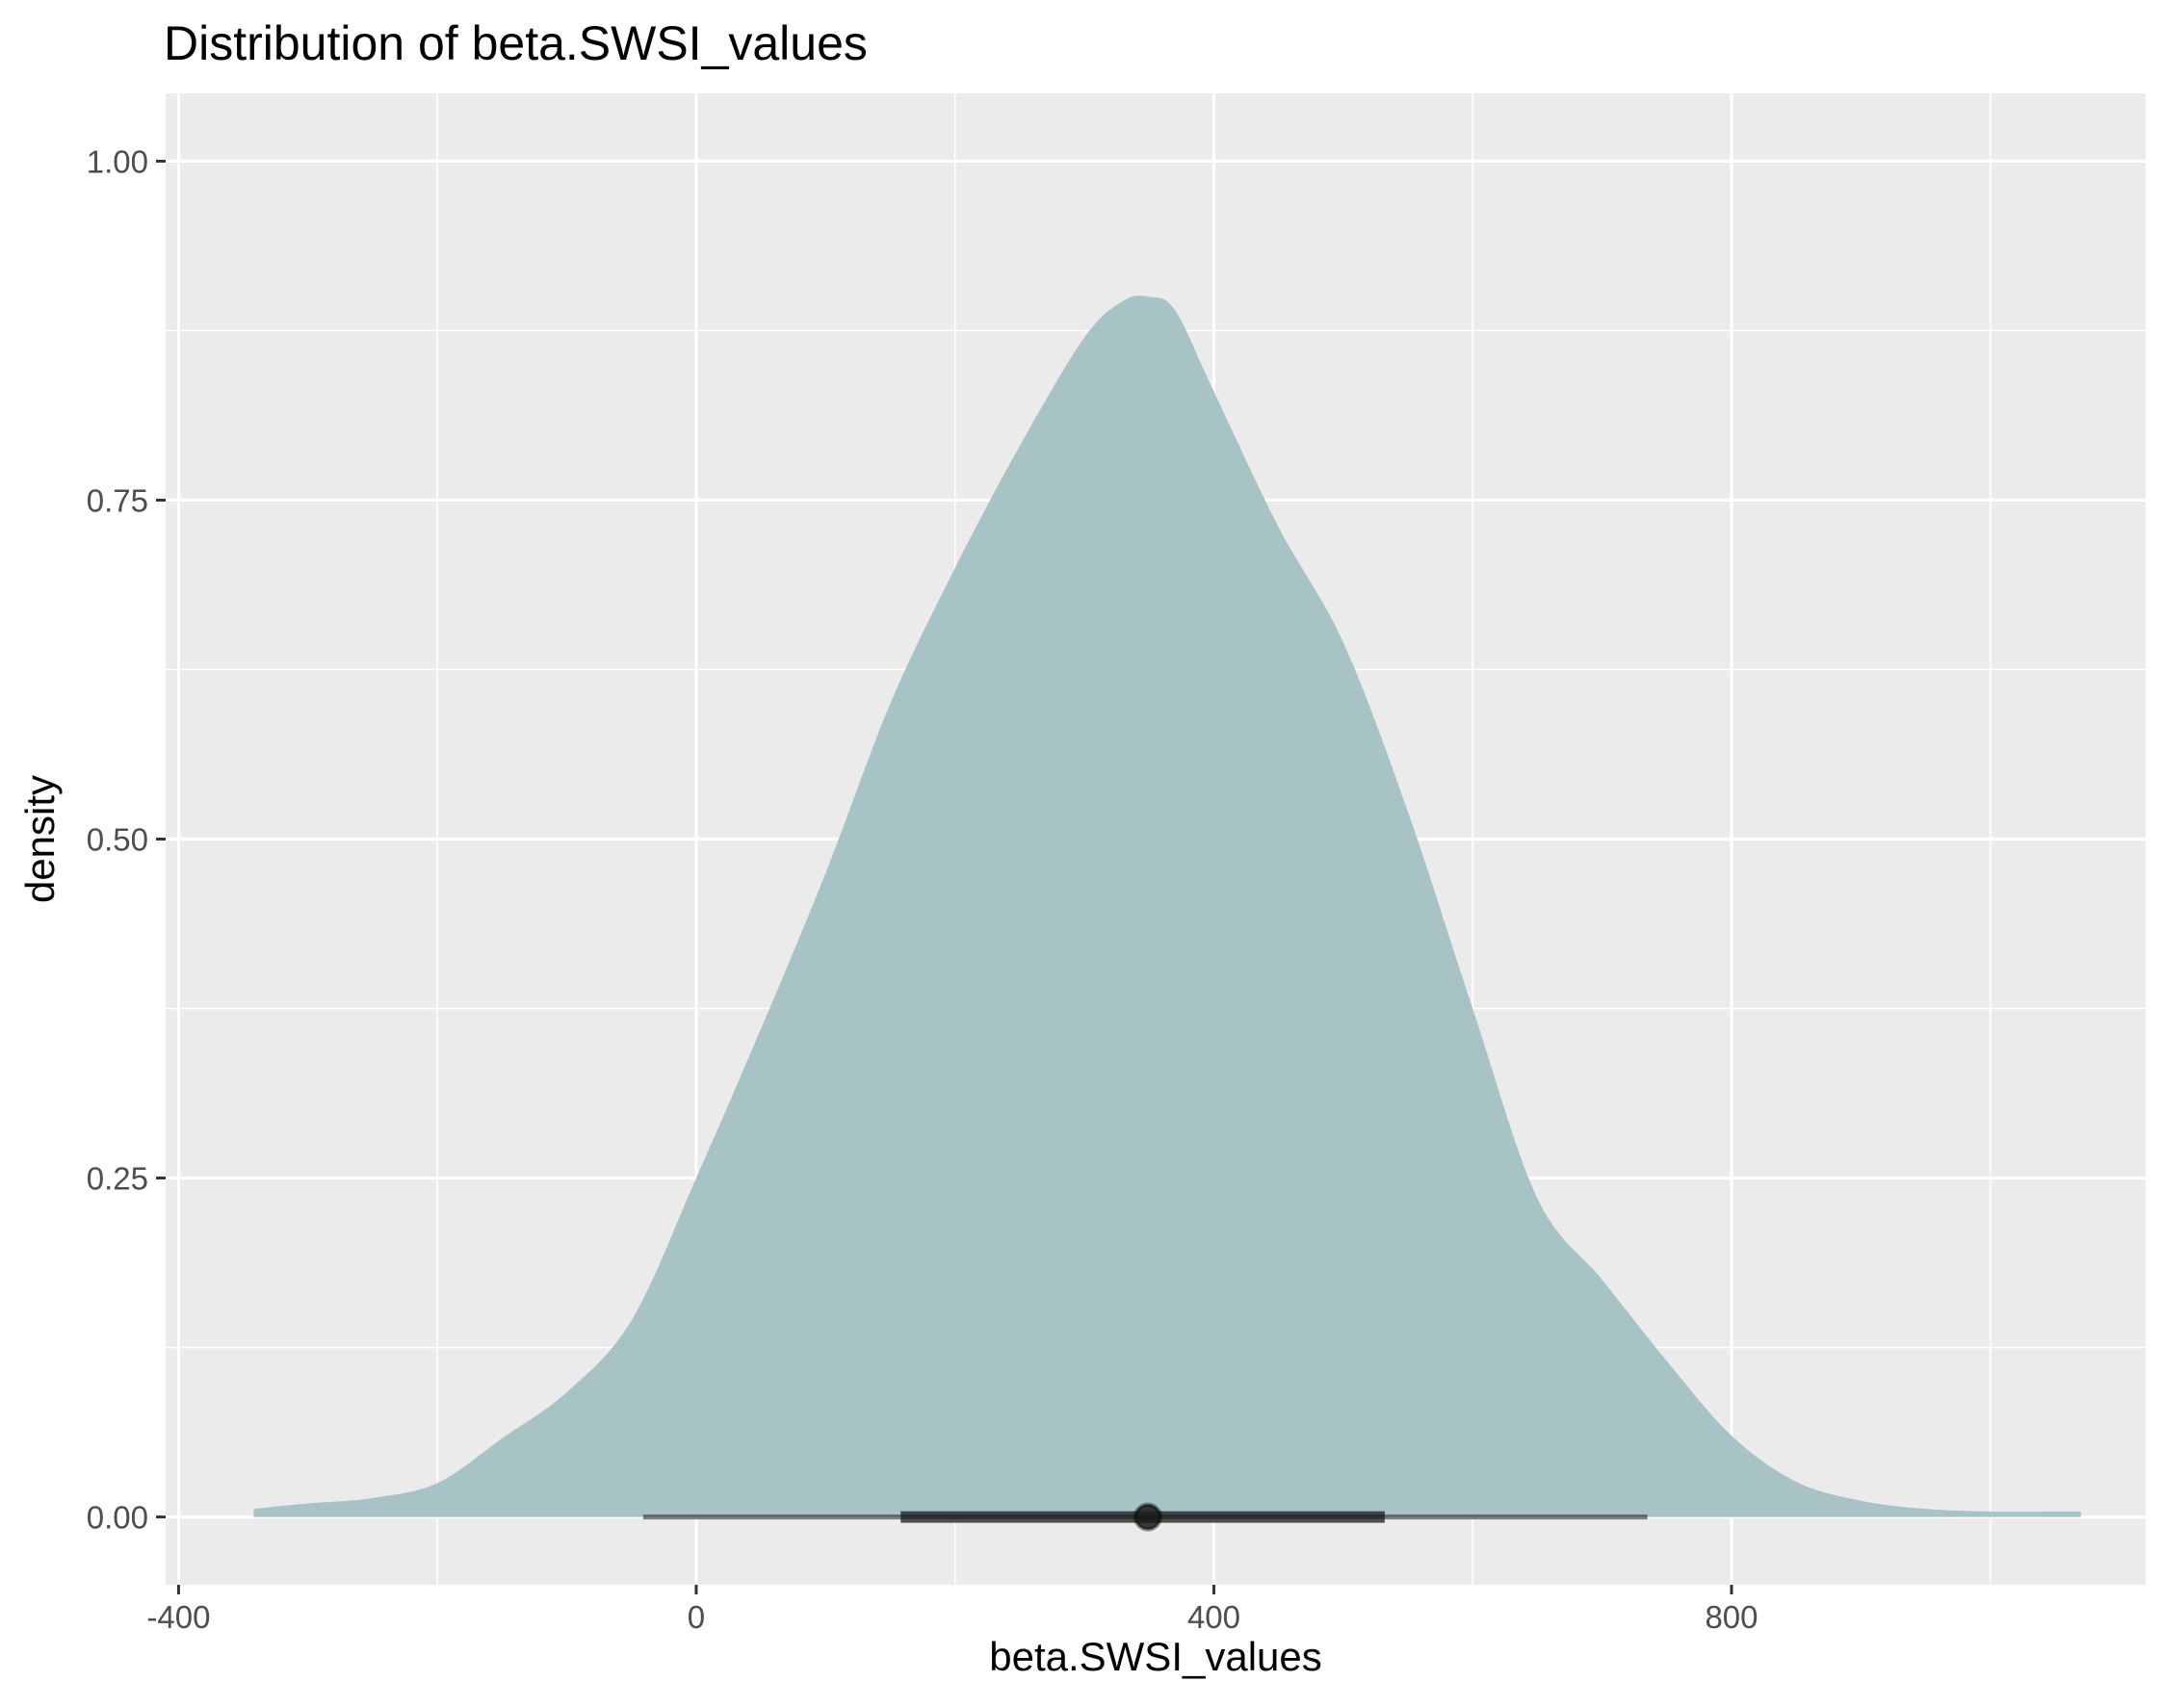 The image size is (2162, 1708). I want to click on x-tick-label: 400, so click(1213, 1617).